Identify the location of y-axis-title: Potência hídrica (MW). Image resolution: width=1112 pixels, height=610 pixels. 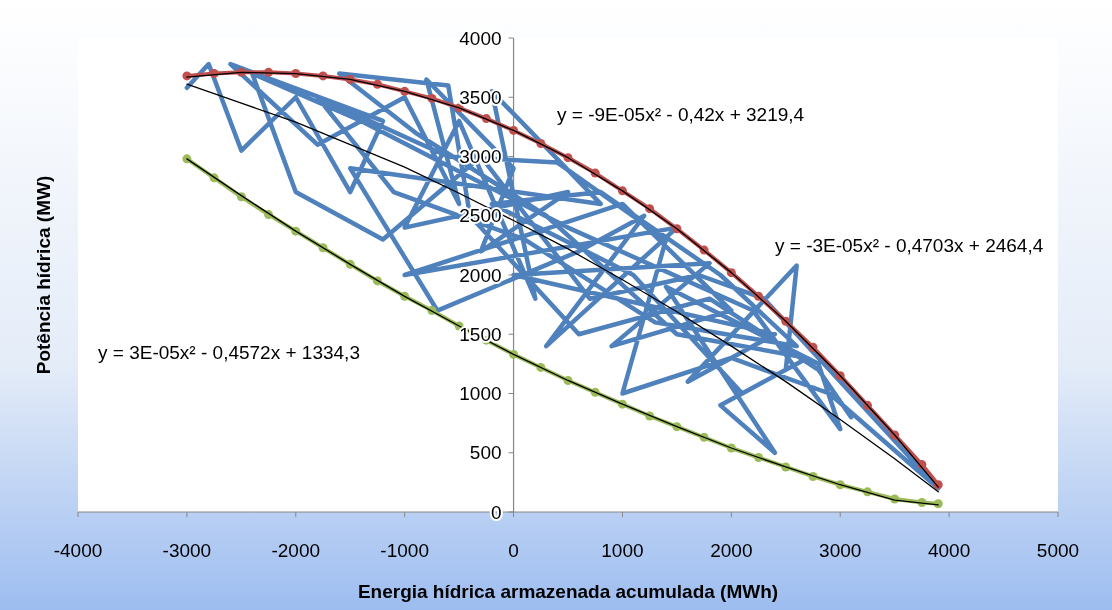
(43, 275).